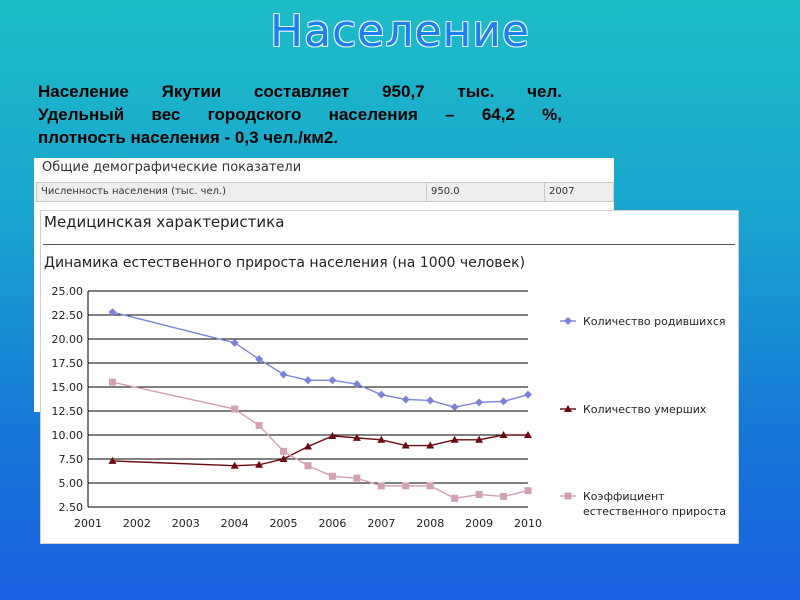  I want to click on population-value: 950.0, so click(445, 191).